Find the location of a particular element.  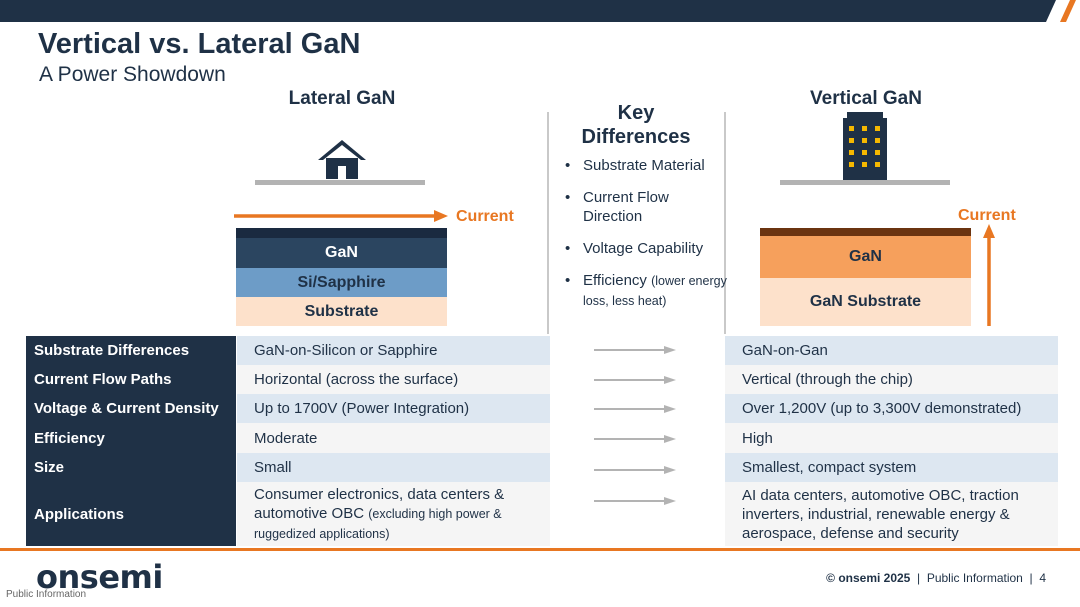

key-difference-item: • Voltage Capability is located at coordinates (634, 248).